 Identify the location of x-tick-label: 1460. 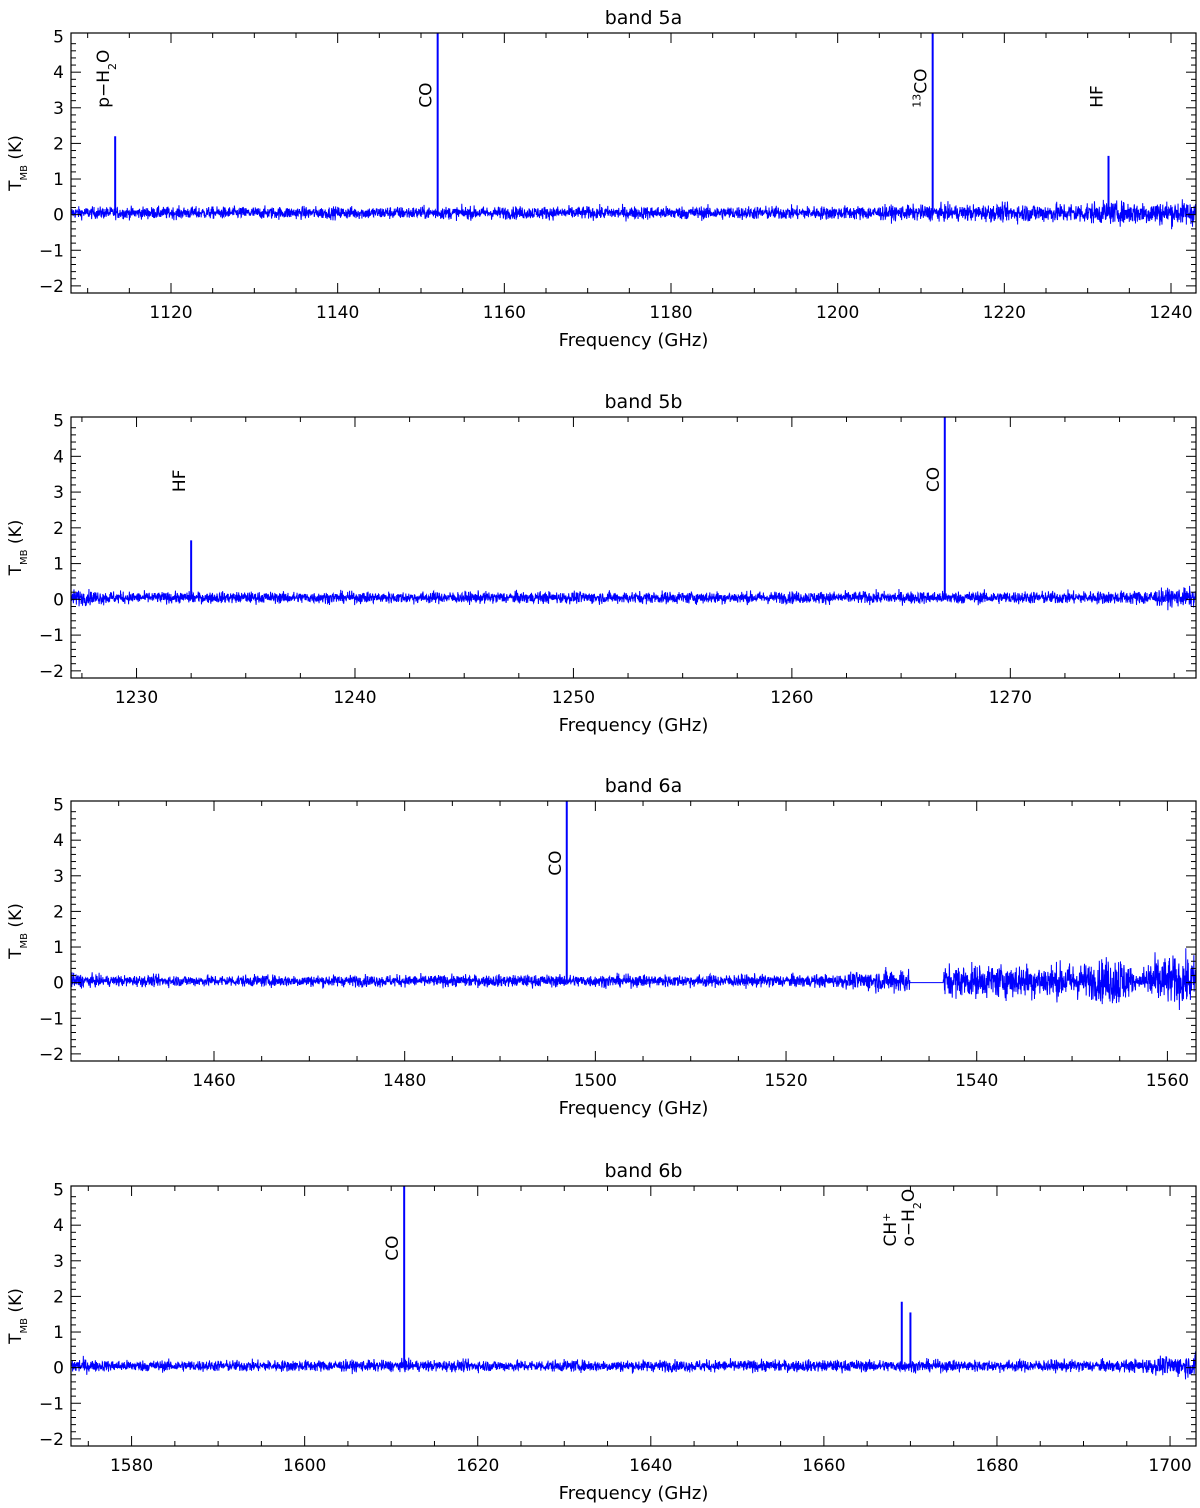
(213, 1081).